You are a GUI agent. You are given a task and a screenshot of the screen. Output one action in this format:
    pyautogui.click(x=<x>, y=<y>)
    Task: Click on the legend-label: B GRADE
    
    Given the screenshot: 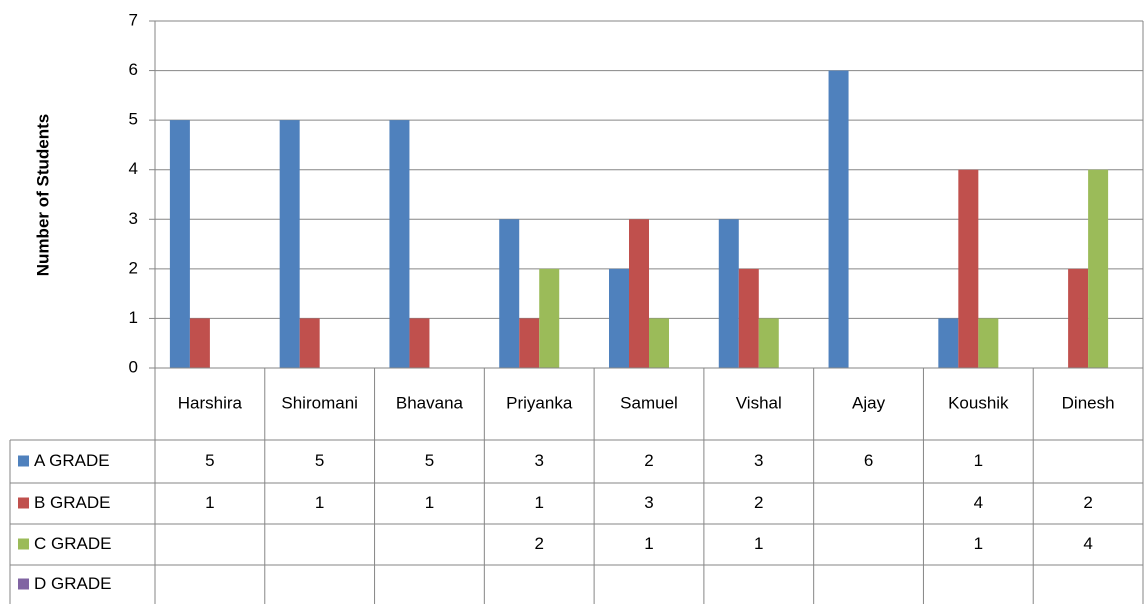 What is the action you would take?
    pyautogui.click(x=72, y=502)
    